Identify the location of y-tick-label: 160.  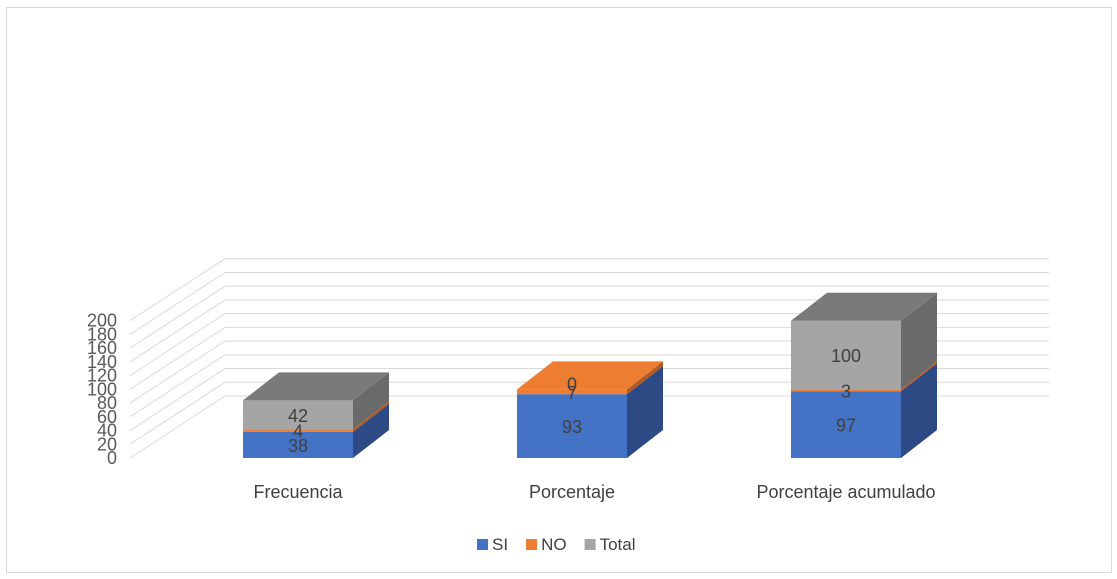
(102, 348).